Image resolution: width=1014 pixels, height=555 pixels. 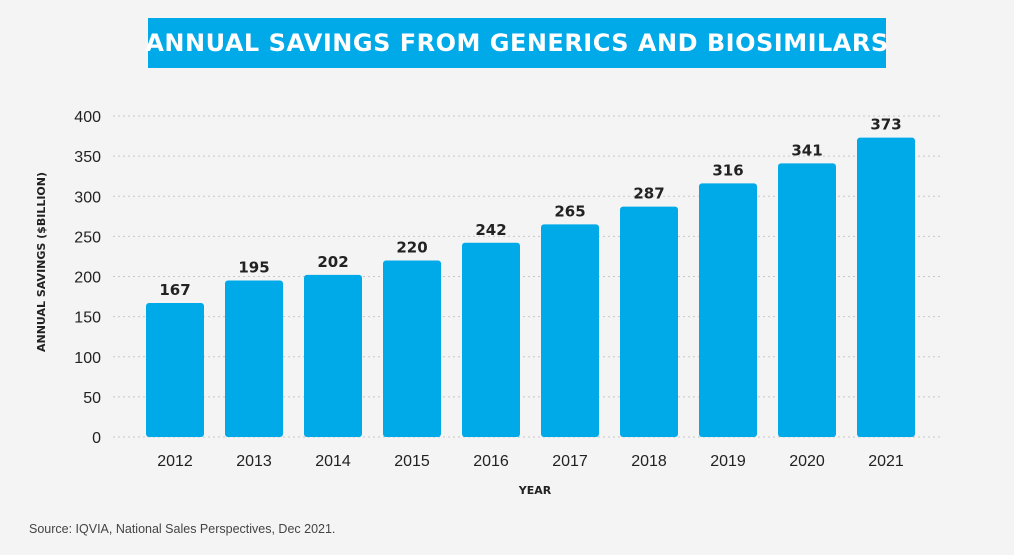 What do you see at coordinates (648, 194) in the screenshot?
I see `data-label: 287` at bounding box center [648, 194].